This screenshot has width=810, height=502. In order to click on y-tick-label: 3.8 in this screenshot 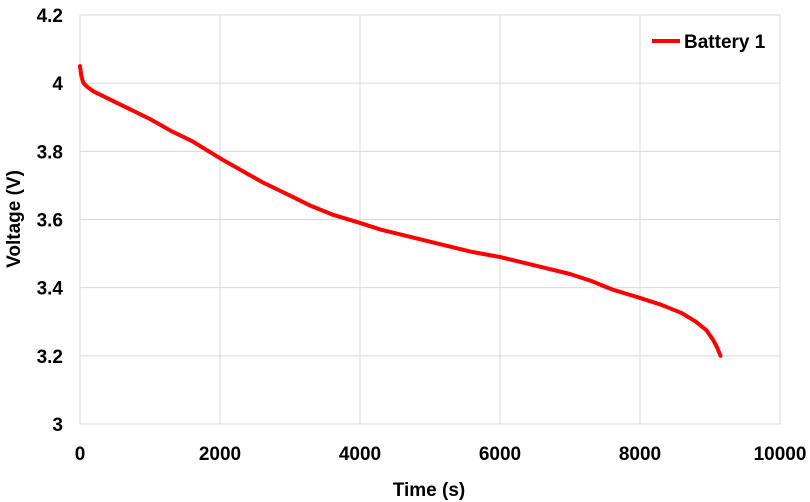, I will do `click(50, 152)`.